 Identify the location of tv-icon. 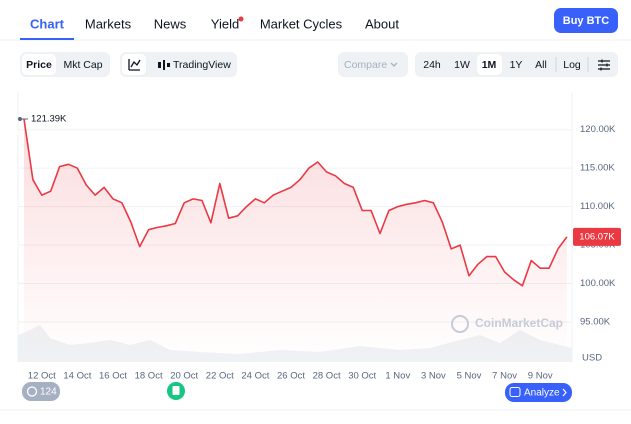
(164, 65).